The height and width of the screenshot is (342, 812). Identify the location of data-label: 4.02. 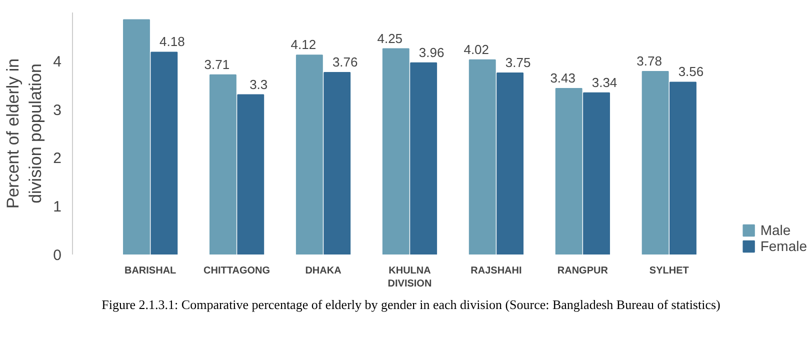
(477, 49).